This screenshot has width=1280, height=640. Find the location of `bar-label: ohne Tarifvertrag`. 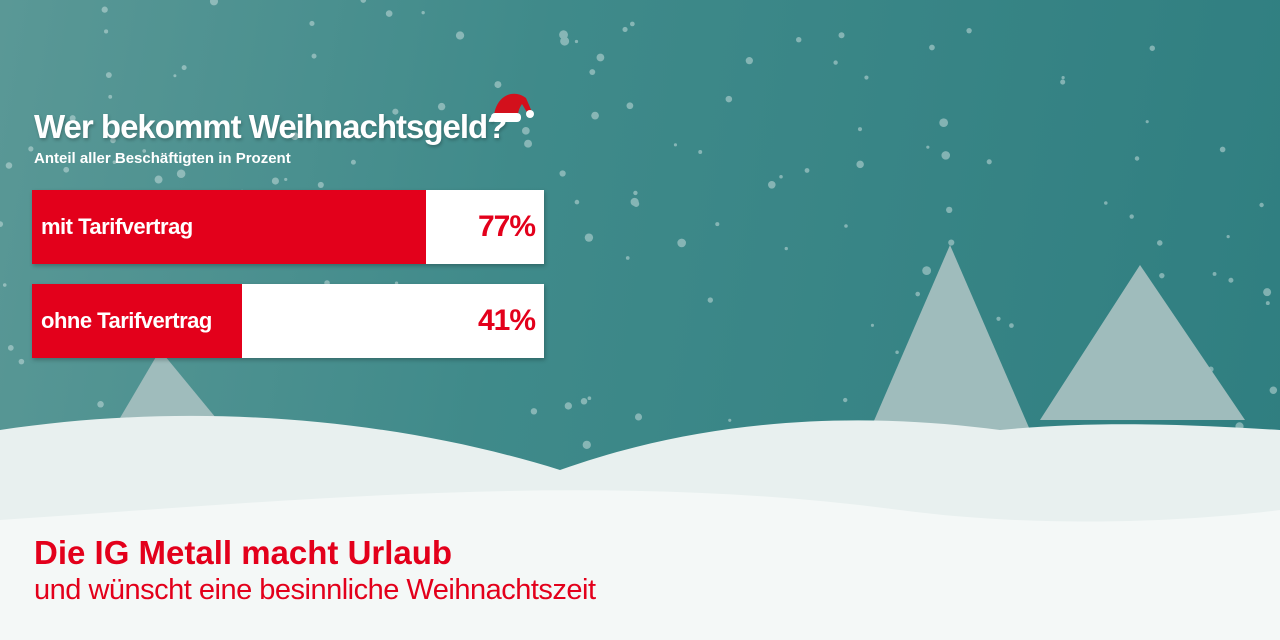

bar-label: ohne Tarifvertrag is located at coordinates (126, 320).